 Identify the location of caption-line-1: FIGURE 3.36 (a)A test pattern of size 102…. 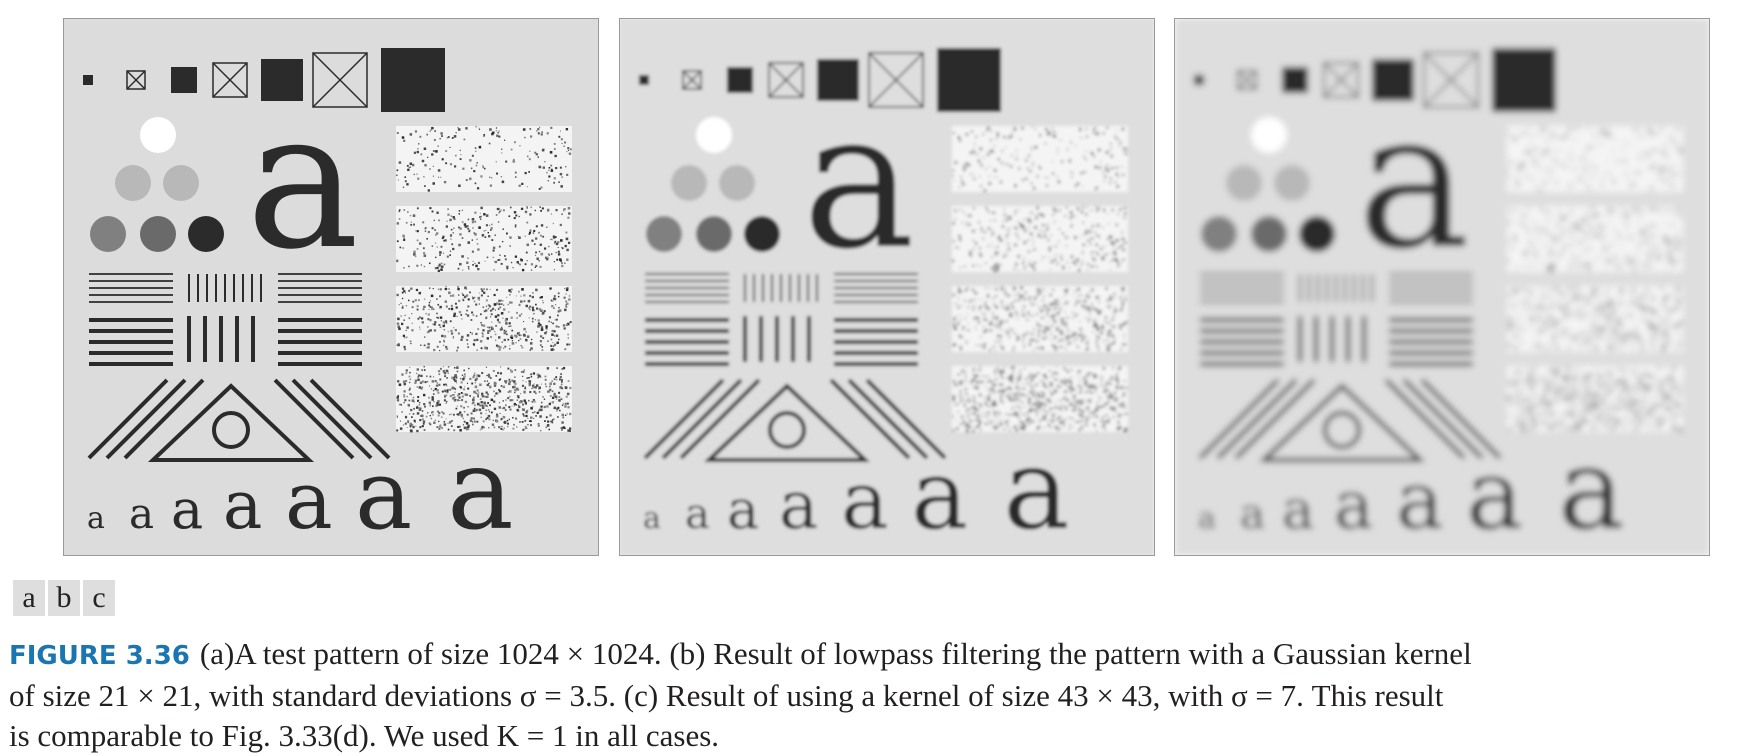
(881, 655).